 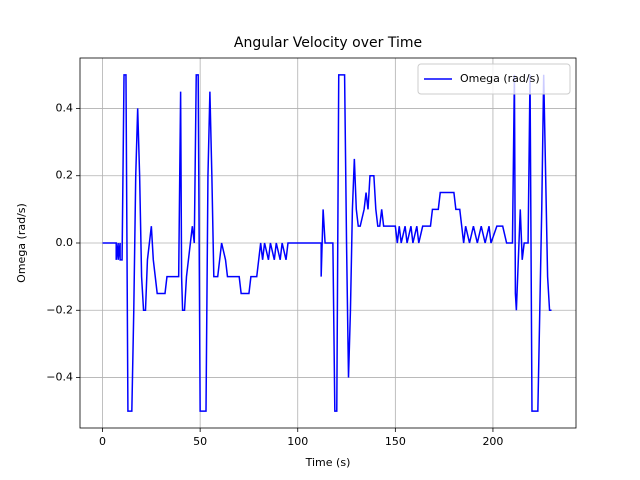 What do you see at coordinates (492, 441) in the screenshot?
I see `x-tick-label: 200` at bounding box center [492, 441].